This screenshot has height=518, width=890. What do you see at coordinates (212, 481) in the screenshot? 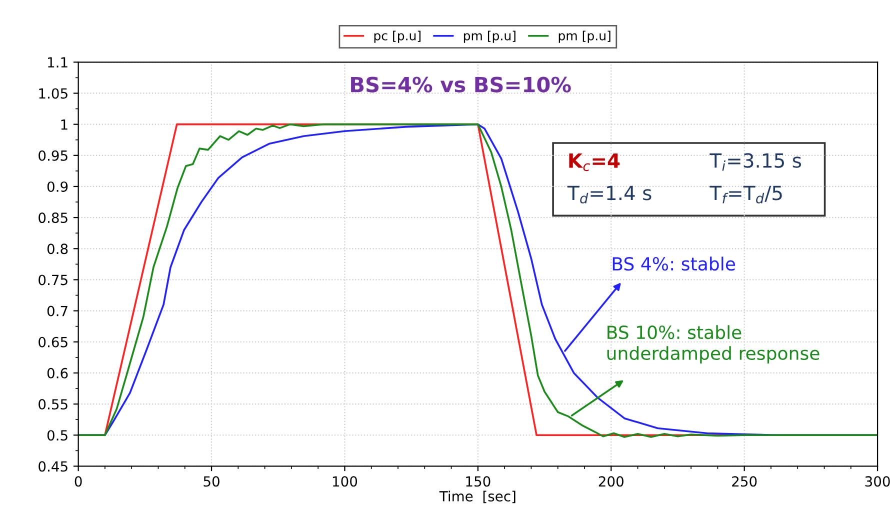
I see `x-tick-label: 50` at bounding box center [212, 481].